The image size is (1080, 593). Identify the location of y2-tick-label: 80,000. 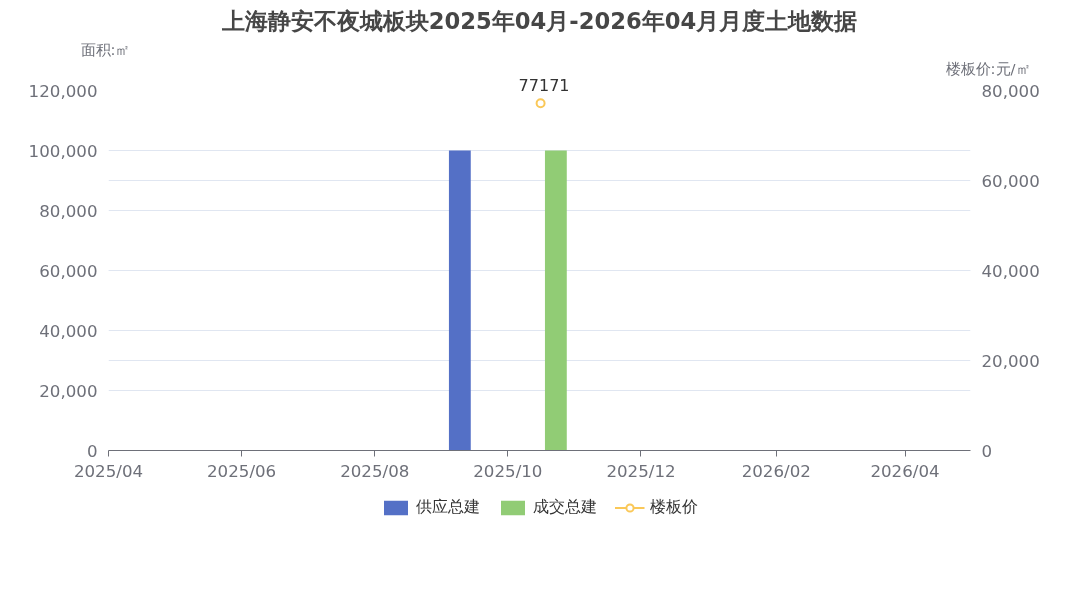
(1010, 91).